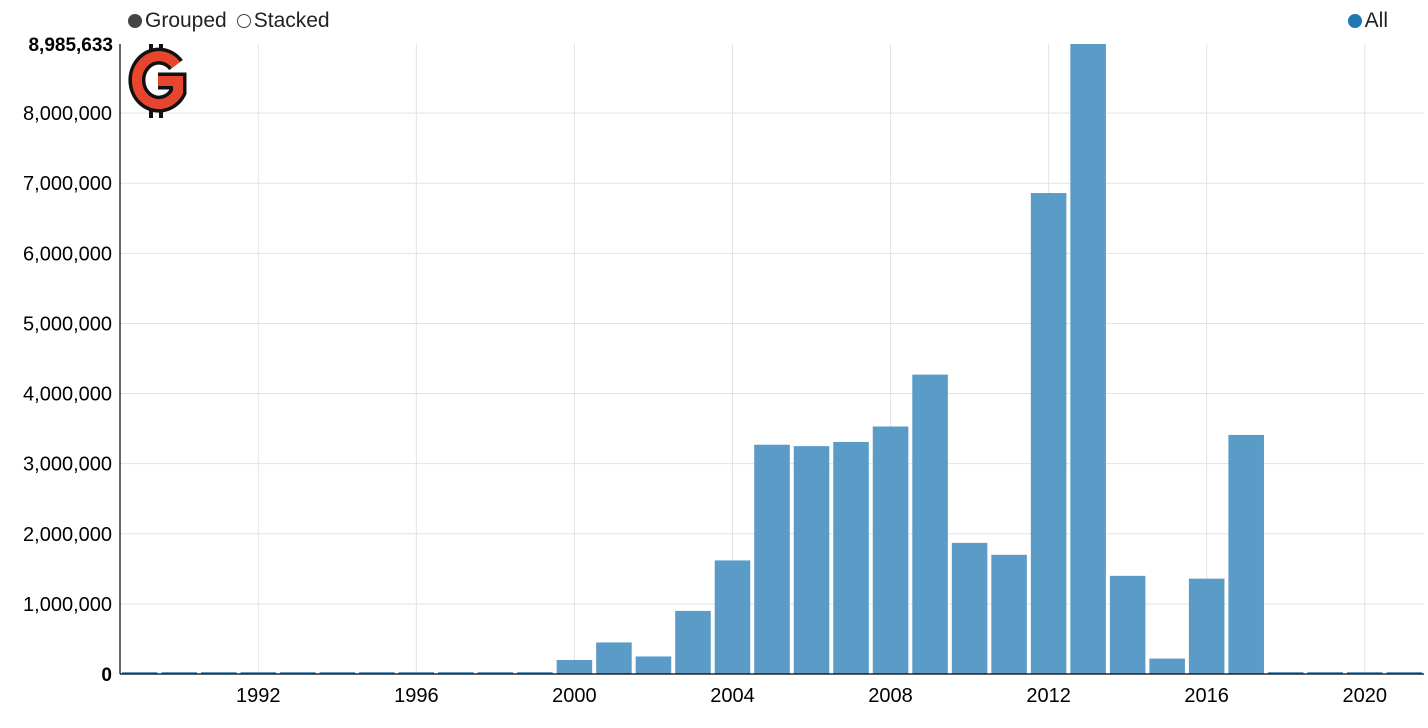 This screenshot has height=728, width=1428. What do you see at coordinates (67, 465) in the screenshot?
I see `y-tick-label: 3,000,000` at bounding box center [67, 465].